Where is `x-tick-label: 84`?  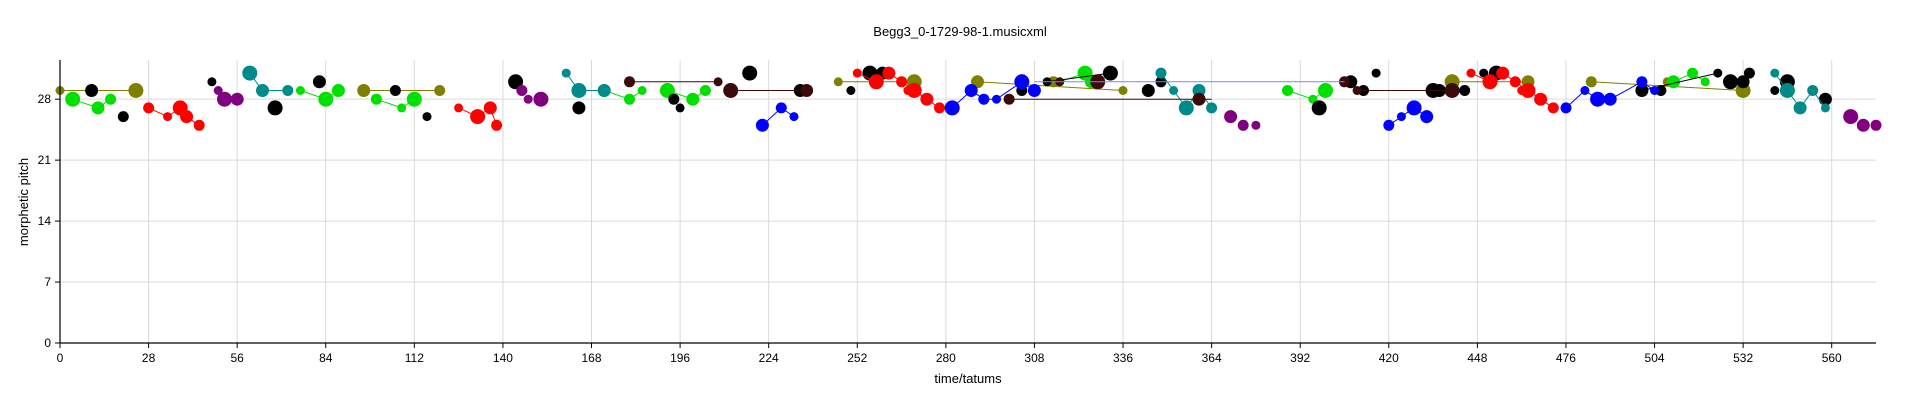
x-tick-label: 84 is located at coordinates (326, 358).